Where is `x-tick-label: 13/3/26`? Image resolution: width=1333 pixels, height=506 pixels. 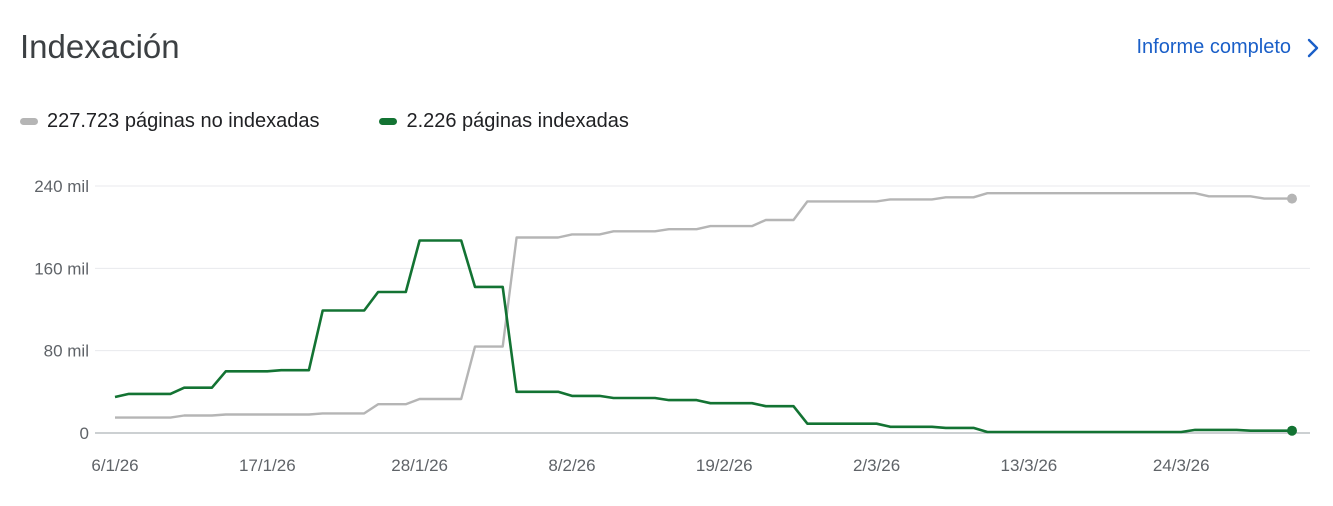
x-tick-label: 13/3/26 is located at coordinates (1029, 465).